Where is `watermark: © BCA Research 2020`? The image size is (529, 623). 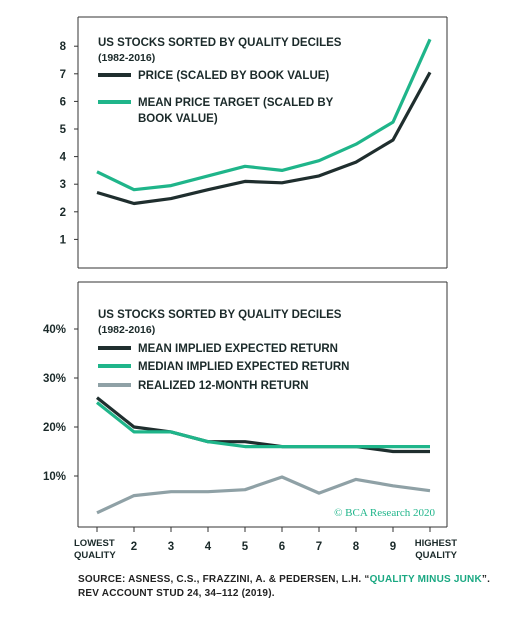 watermark: © BCA Research 2020 is located at coordinates (384, 513).